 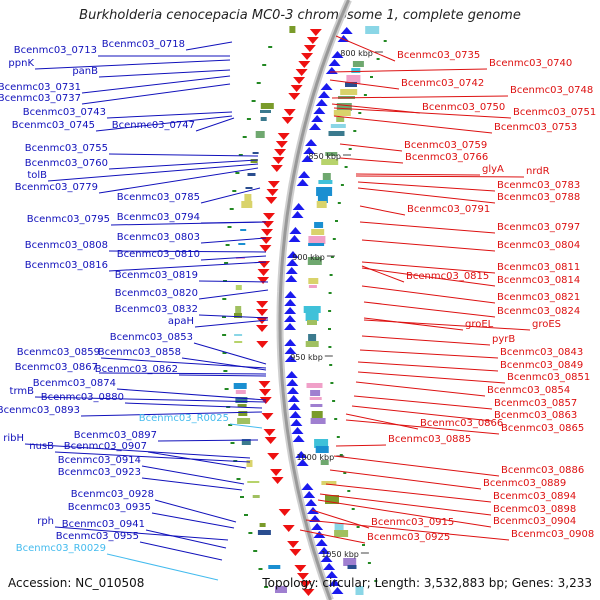 I want to click on right-gene-label: Bcenmc03_0750, so click(x=463, y=107).